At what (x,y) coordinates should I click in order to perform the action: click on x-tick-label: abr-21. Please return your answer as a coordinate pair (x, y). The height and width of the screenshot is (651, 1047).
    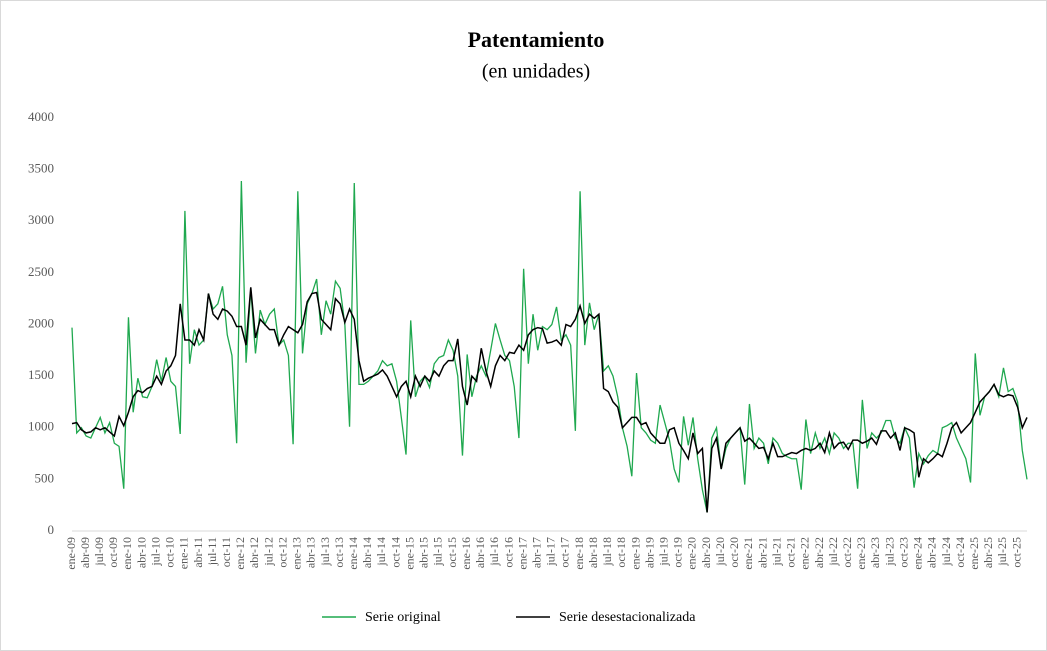
    Looking at the image, I should click on (762, 552).